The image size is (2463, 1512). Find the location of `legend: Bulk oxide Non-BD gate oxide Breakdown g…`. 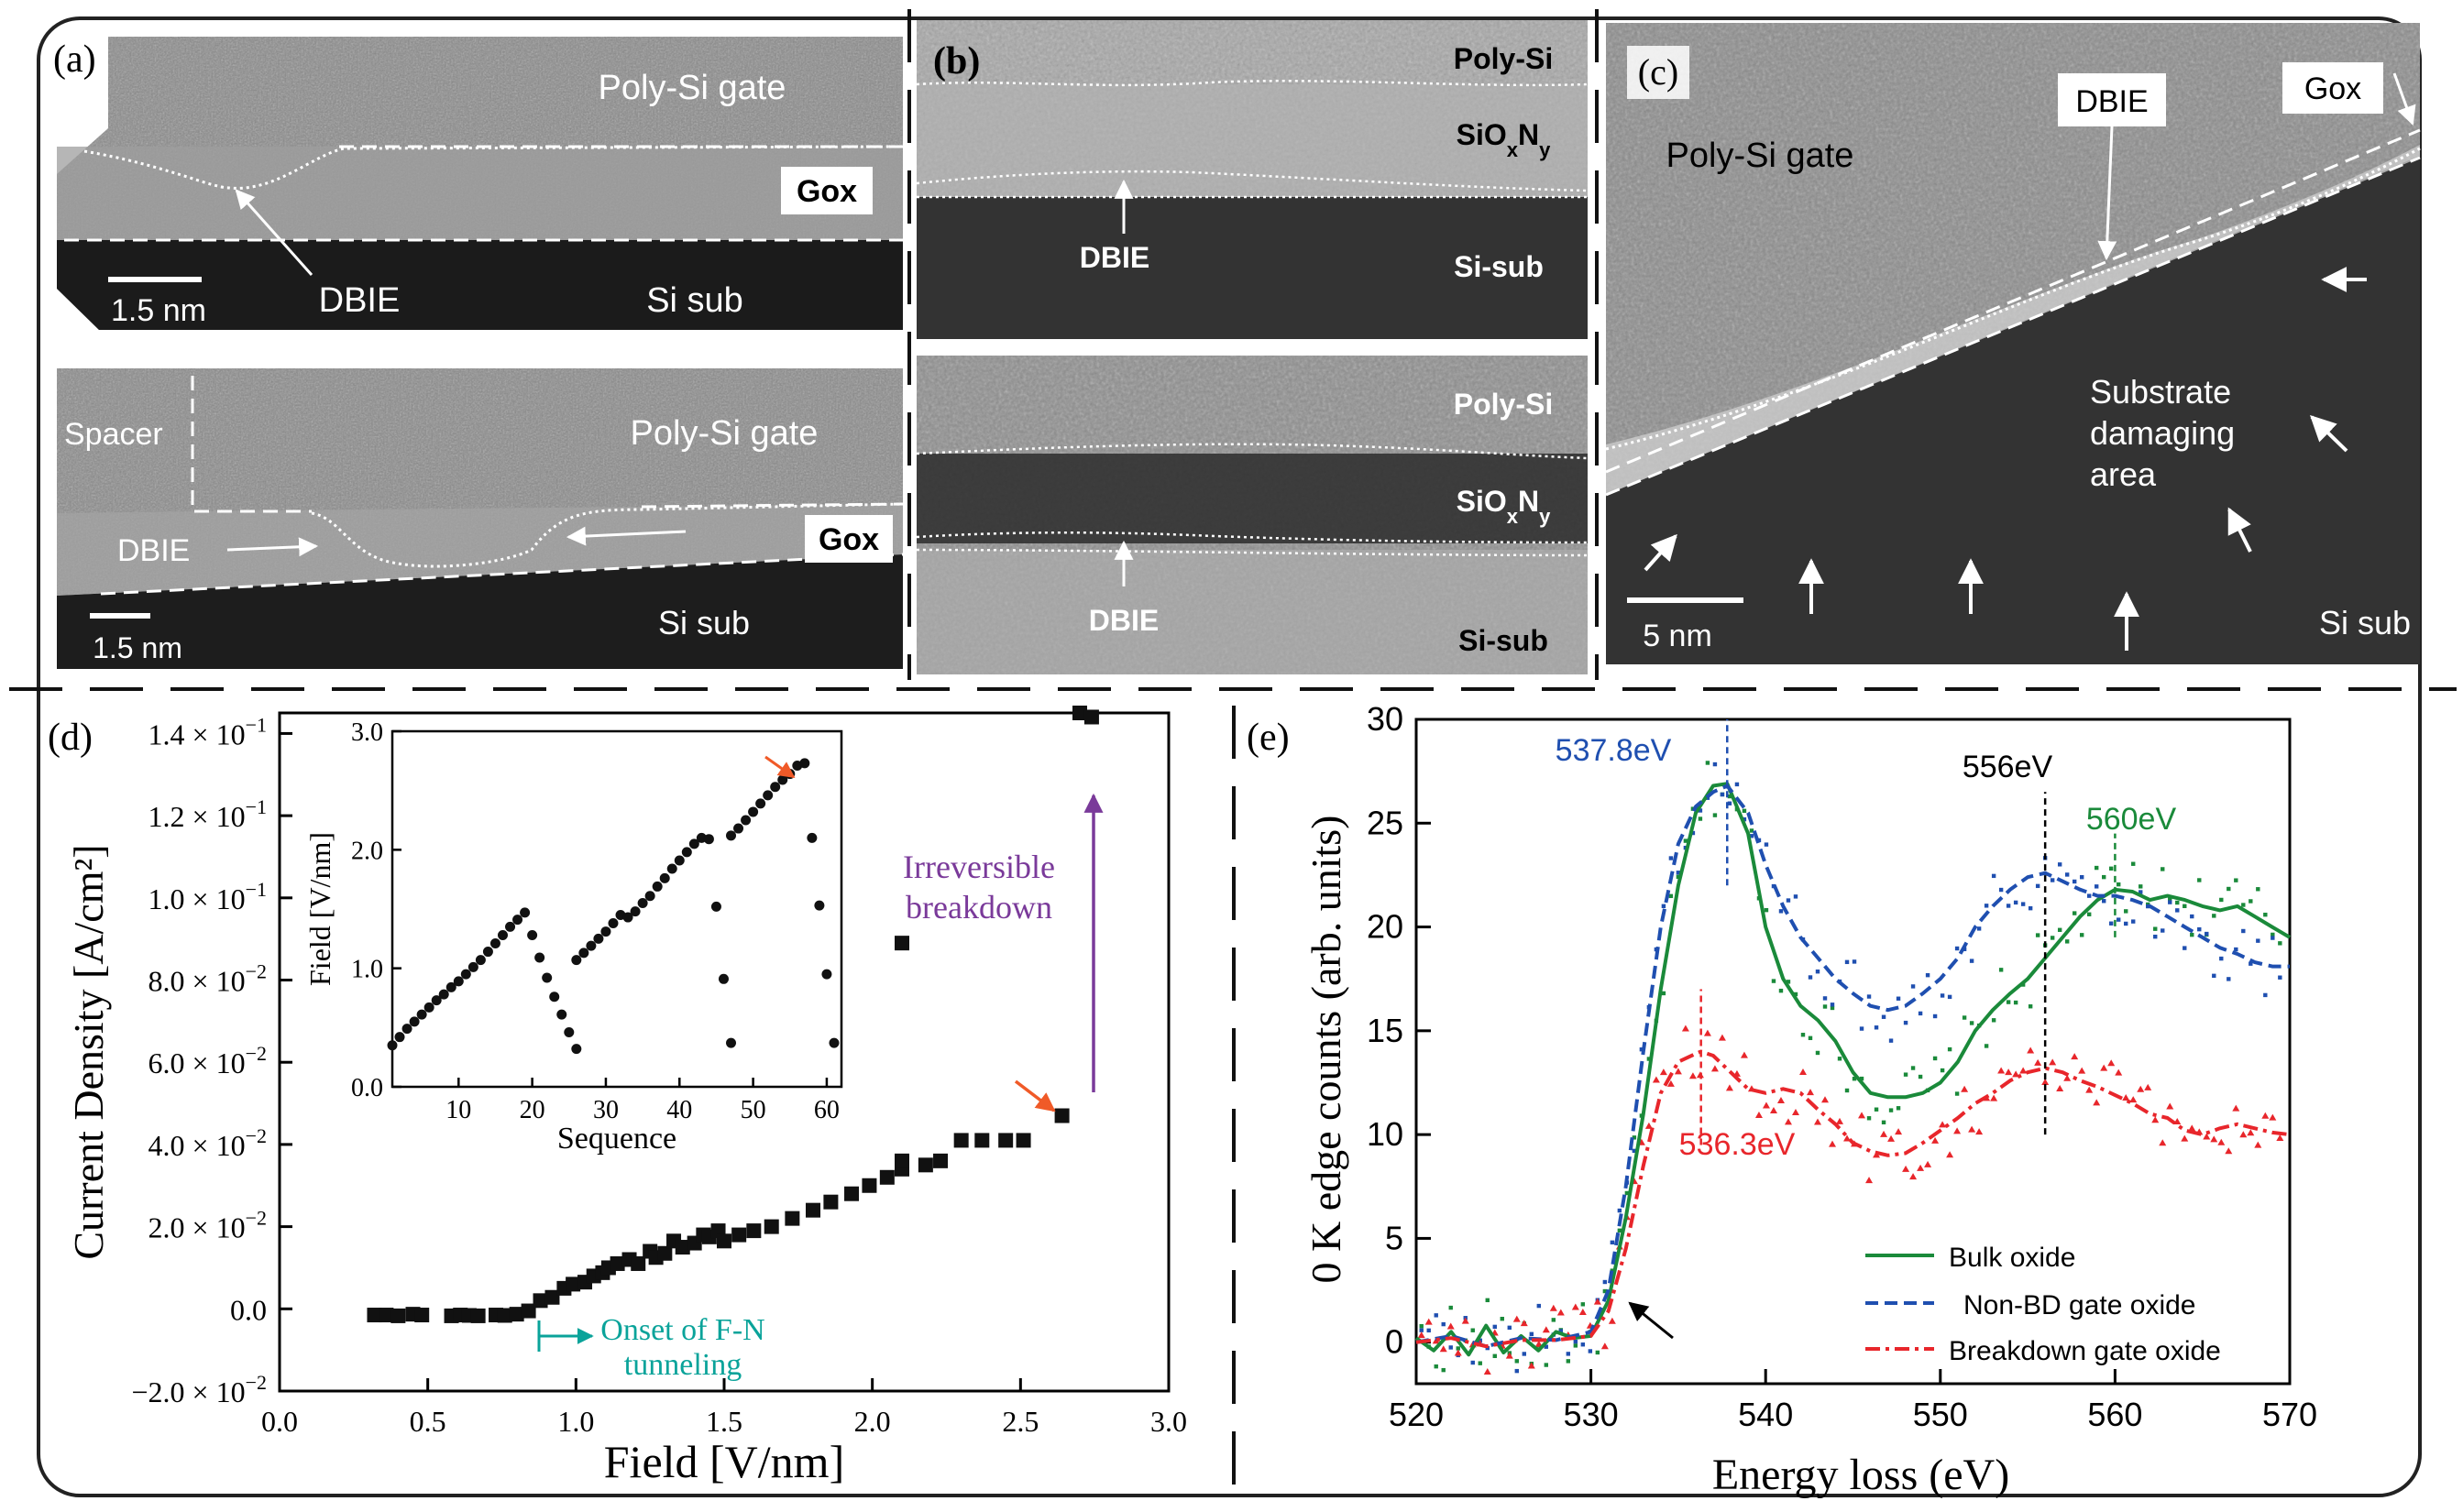

legend: Bulk oxide Non-BD gate oxide Breakdown g… is located at coordinates (2043, 1304).